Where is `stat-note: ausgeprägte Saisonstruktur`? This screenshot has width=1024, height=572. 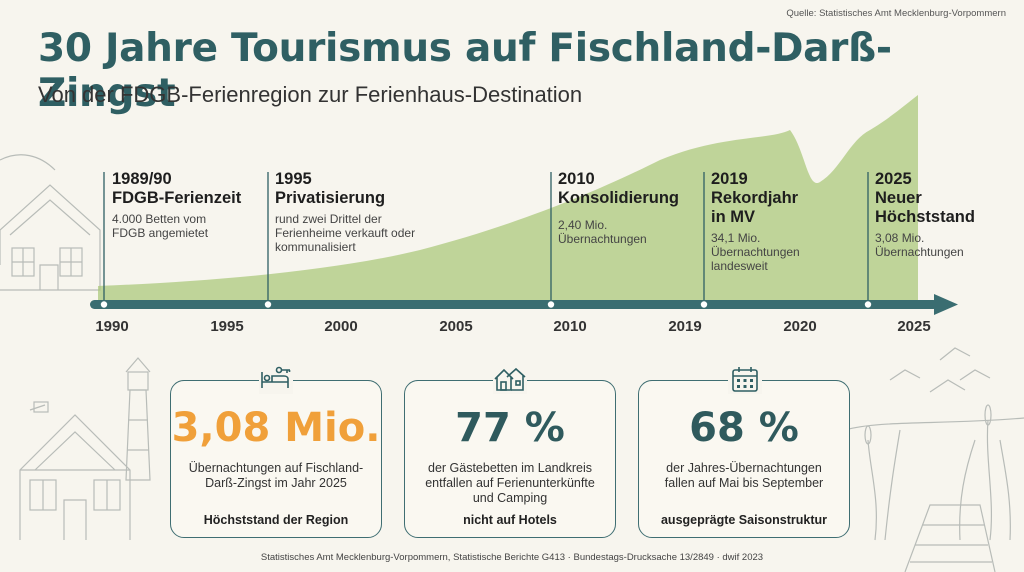 stat-note: ausgeprägte Saisonstruktur is located at coordinates (743, 520).